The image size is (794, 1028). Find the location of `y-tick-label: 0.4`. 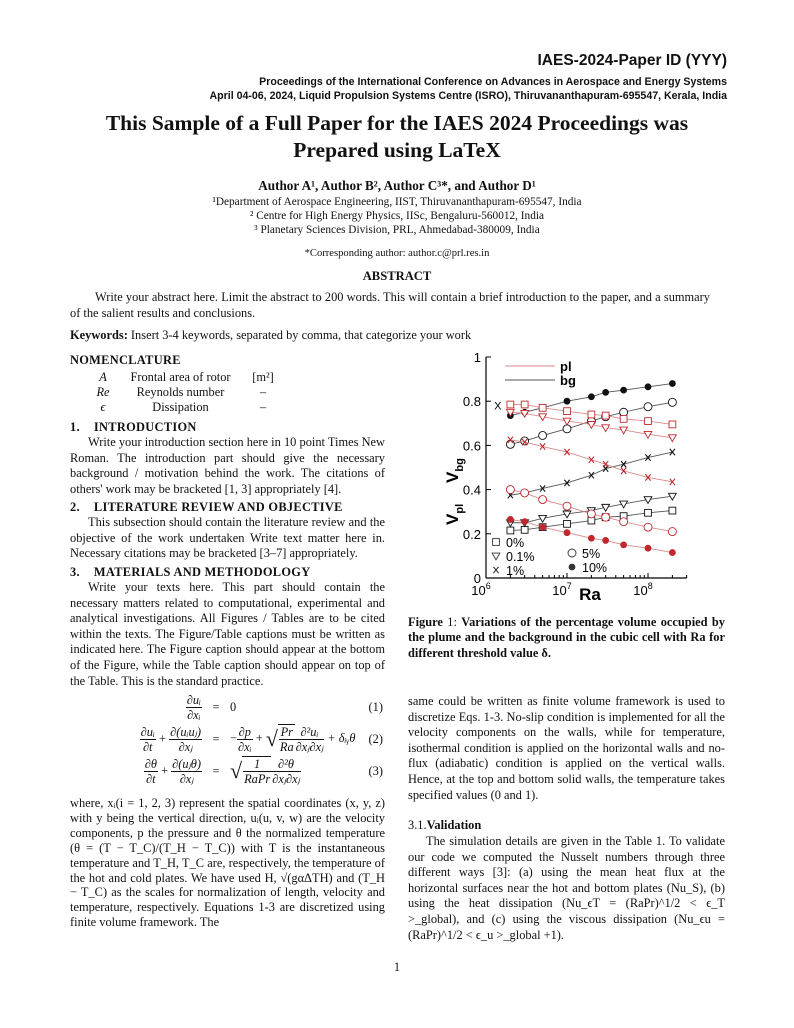

y-tick-label: 0.4 is located at coordinates (472, 490).